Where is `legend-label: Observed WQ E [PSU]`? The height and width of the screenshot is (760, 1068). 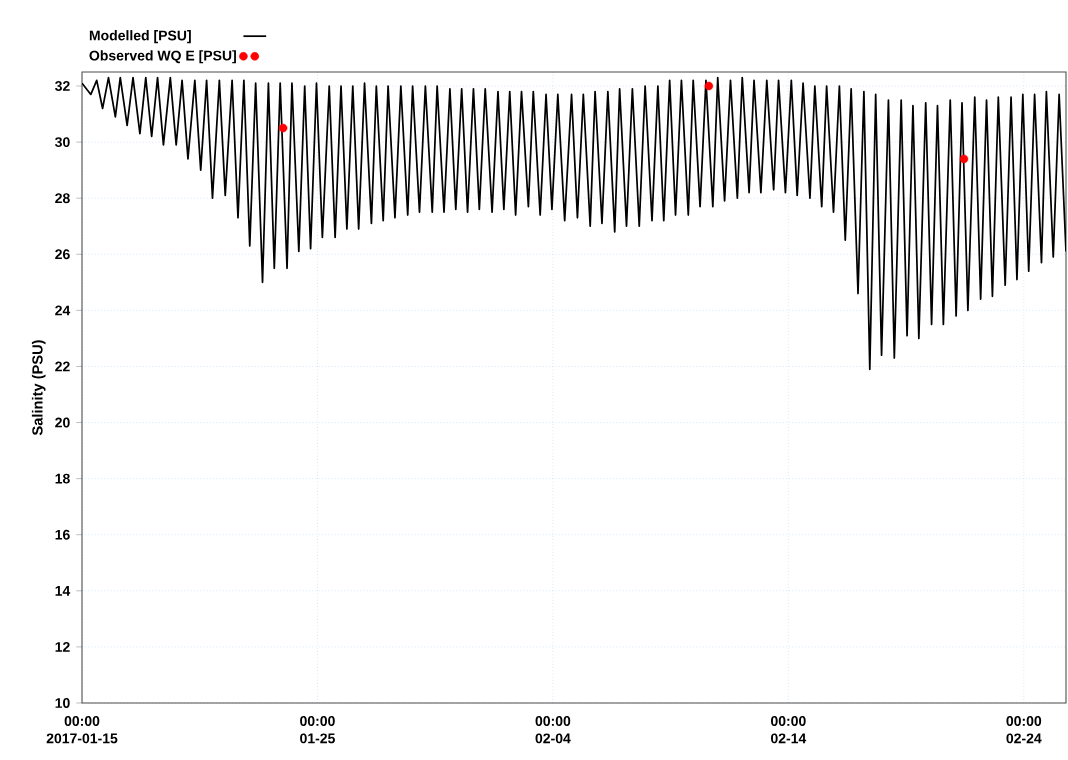 legend-label: Observed WQ E [PSU] is located at coordinates (162, 57).